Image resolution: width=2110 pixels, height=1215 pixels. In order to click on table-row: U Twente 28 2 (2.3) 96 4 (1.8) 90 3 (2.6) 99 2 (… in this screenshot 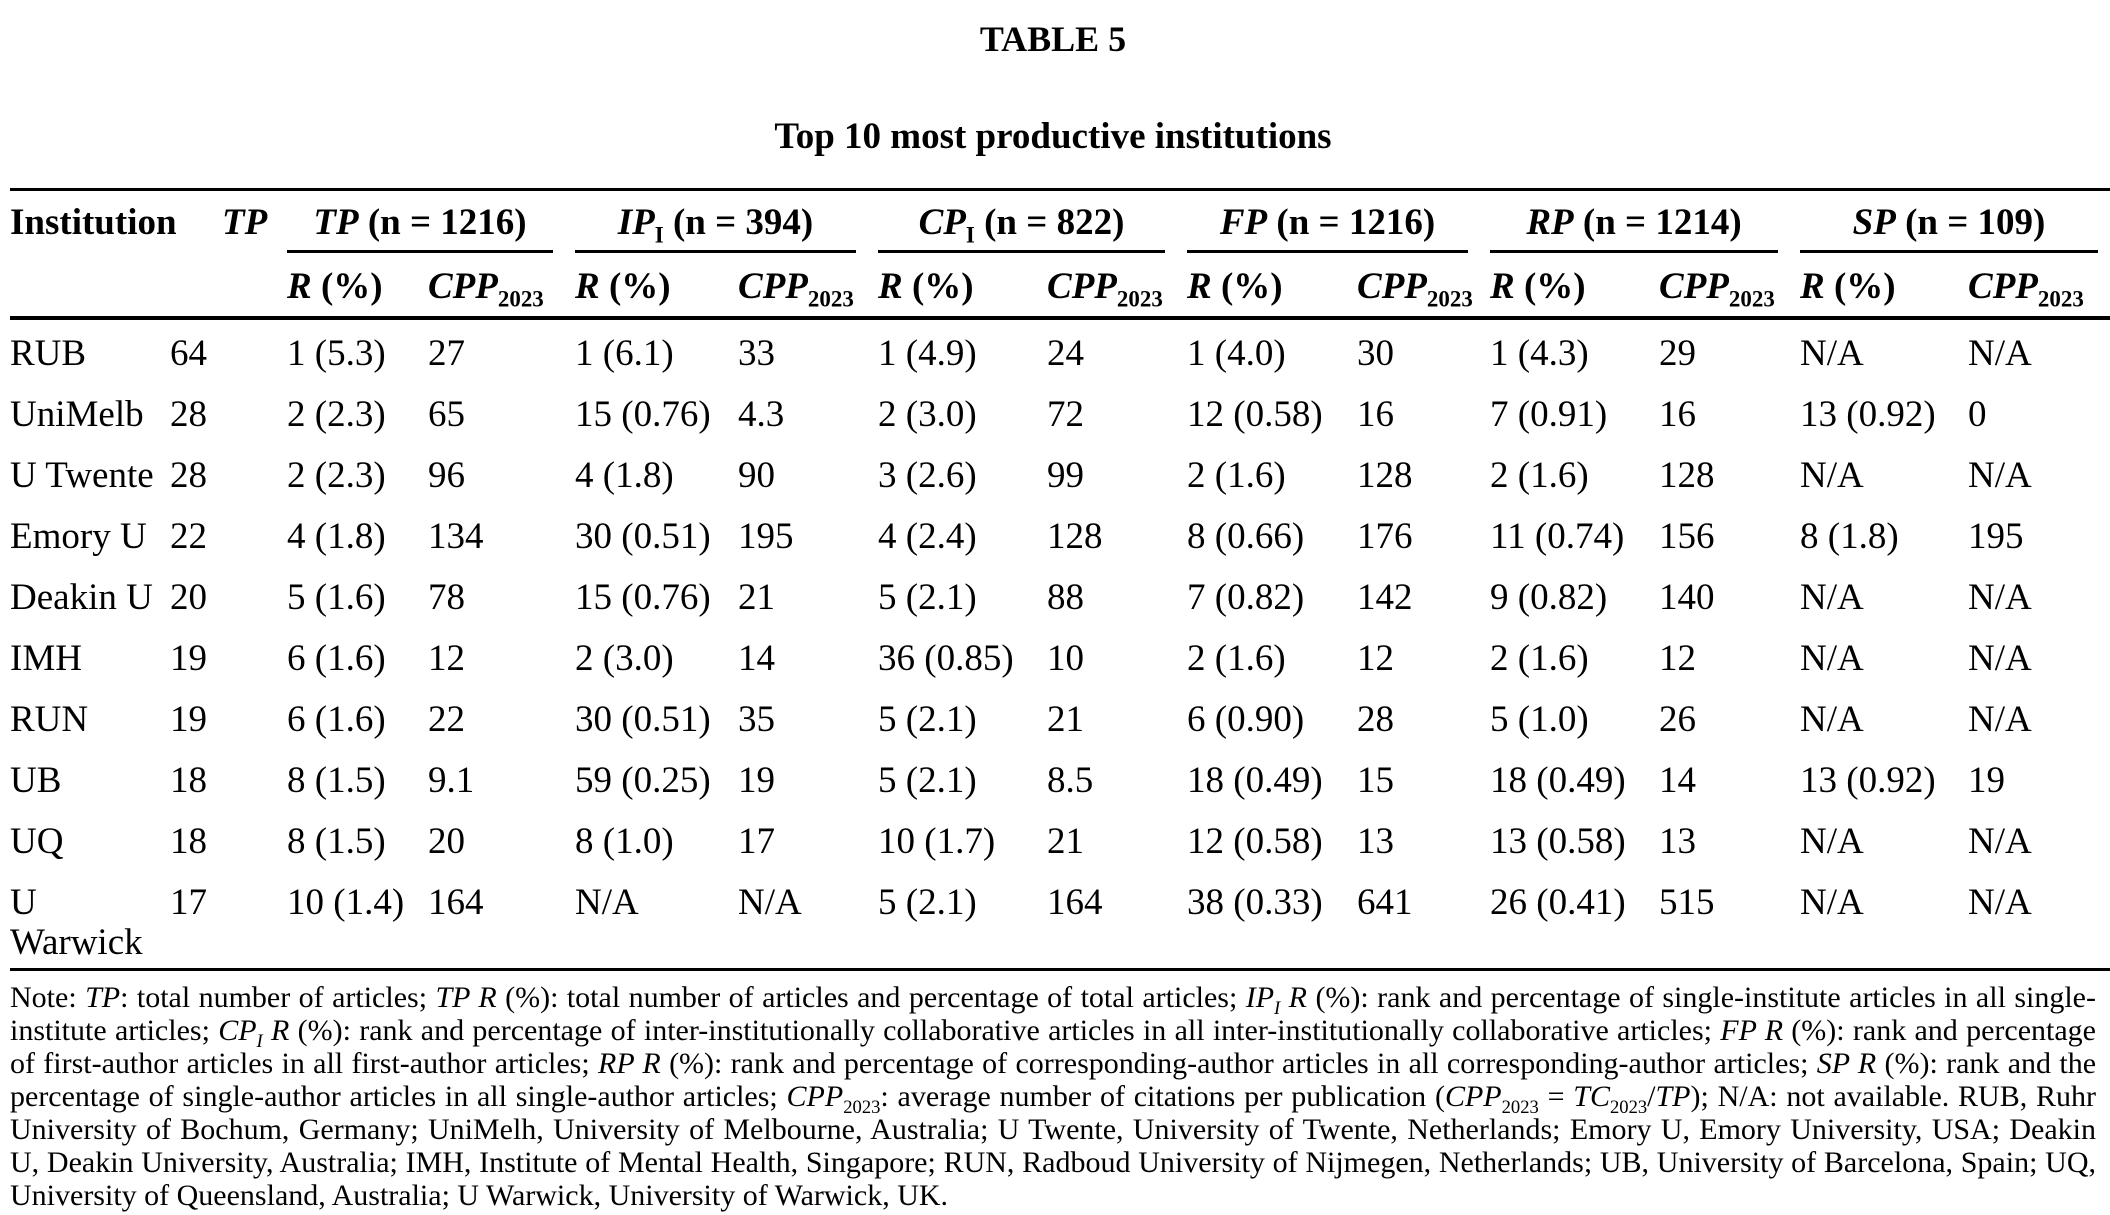, I will do `click(1060, 472)`.